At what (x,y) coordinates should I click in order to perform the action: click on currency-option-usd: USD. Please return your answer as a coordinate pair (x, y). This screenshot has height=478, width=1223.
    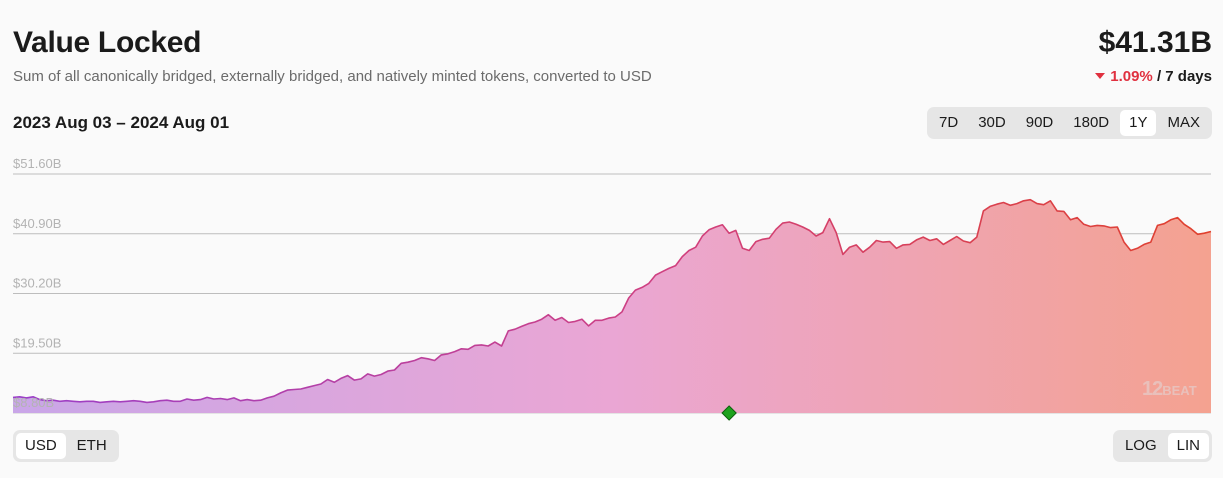
    Looking at the image, I should click on (41, 446).